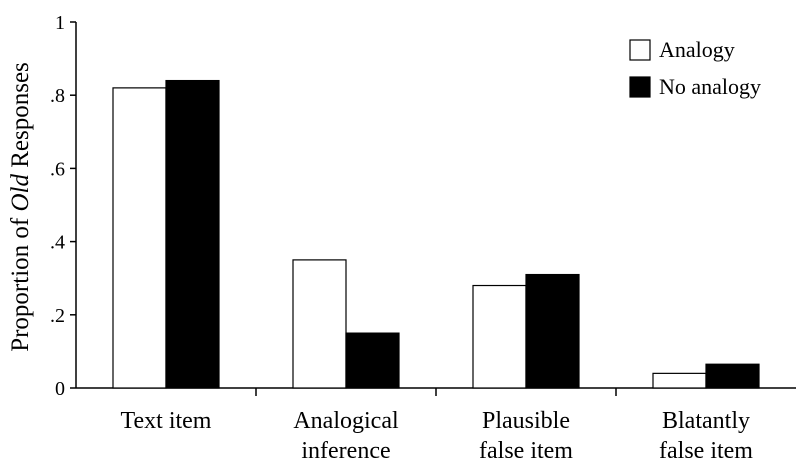 This screenshot has width=801, height=467. I want to click on x-category-label: Text item, so click(166, 421).